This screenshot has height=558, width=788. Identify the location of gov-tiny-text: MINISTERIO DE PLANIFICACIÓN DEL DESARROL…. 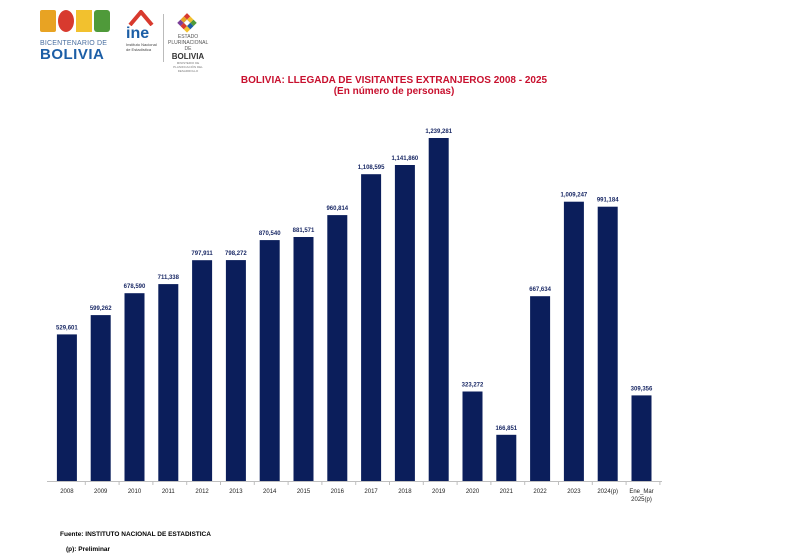
(188, 67).